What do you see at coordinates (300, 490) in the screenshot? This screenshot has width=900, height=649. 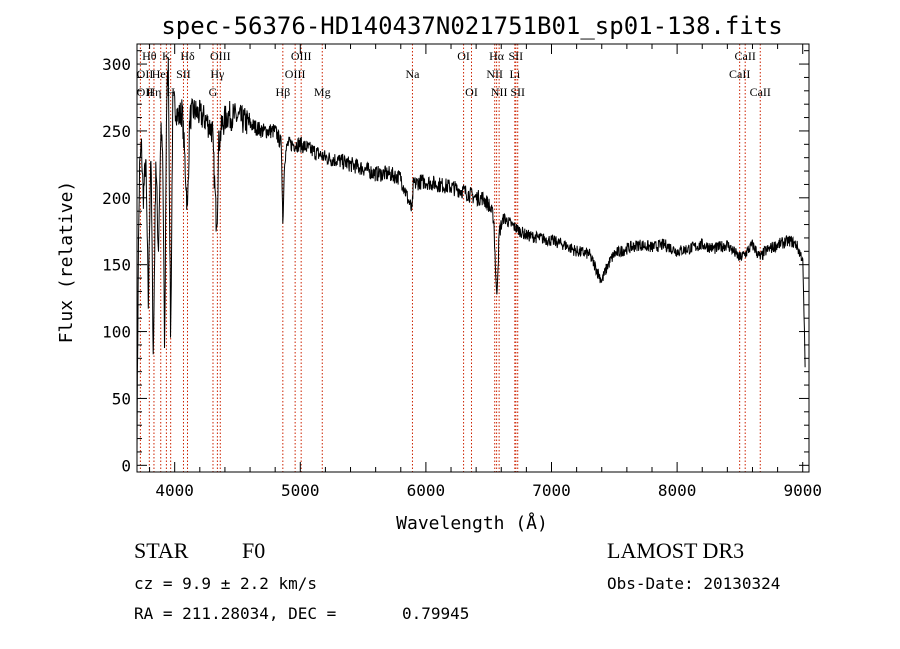 I see `x-tick-label: 5000` at bounding box center [300, 490].